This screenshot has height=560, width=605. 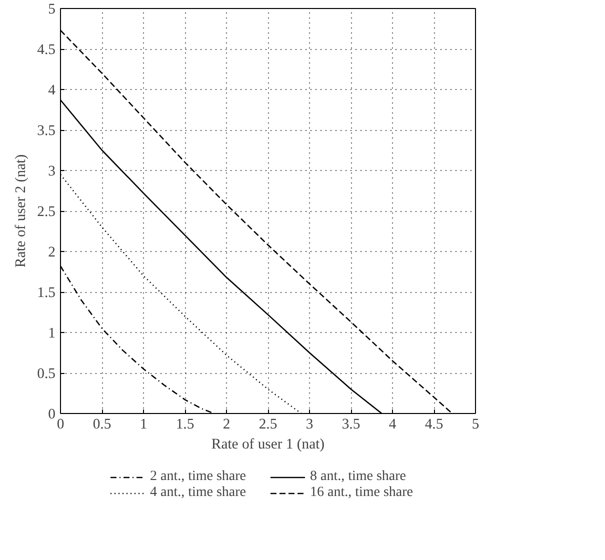 What do you see at coordinates (434, 424) in the screenshot?
I see `x-tick-label: 4.5` at bounding box center [434, 424].